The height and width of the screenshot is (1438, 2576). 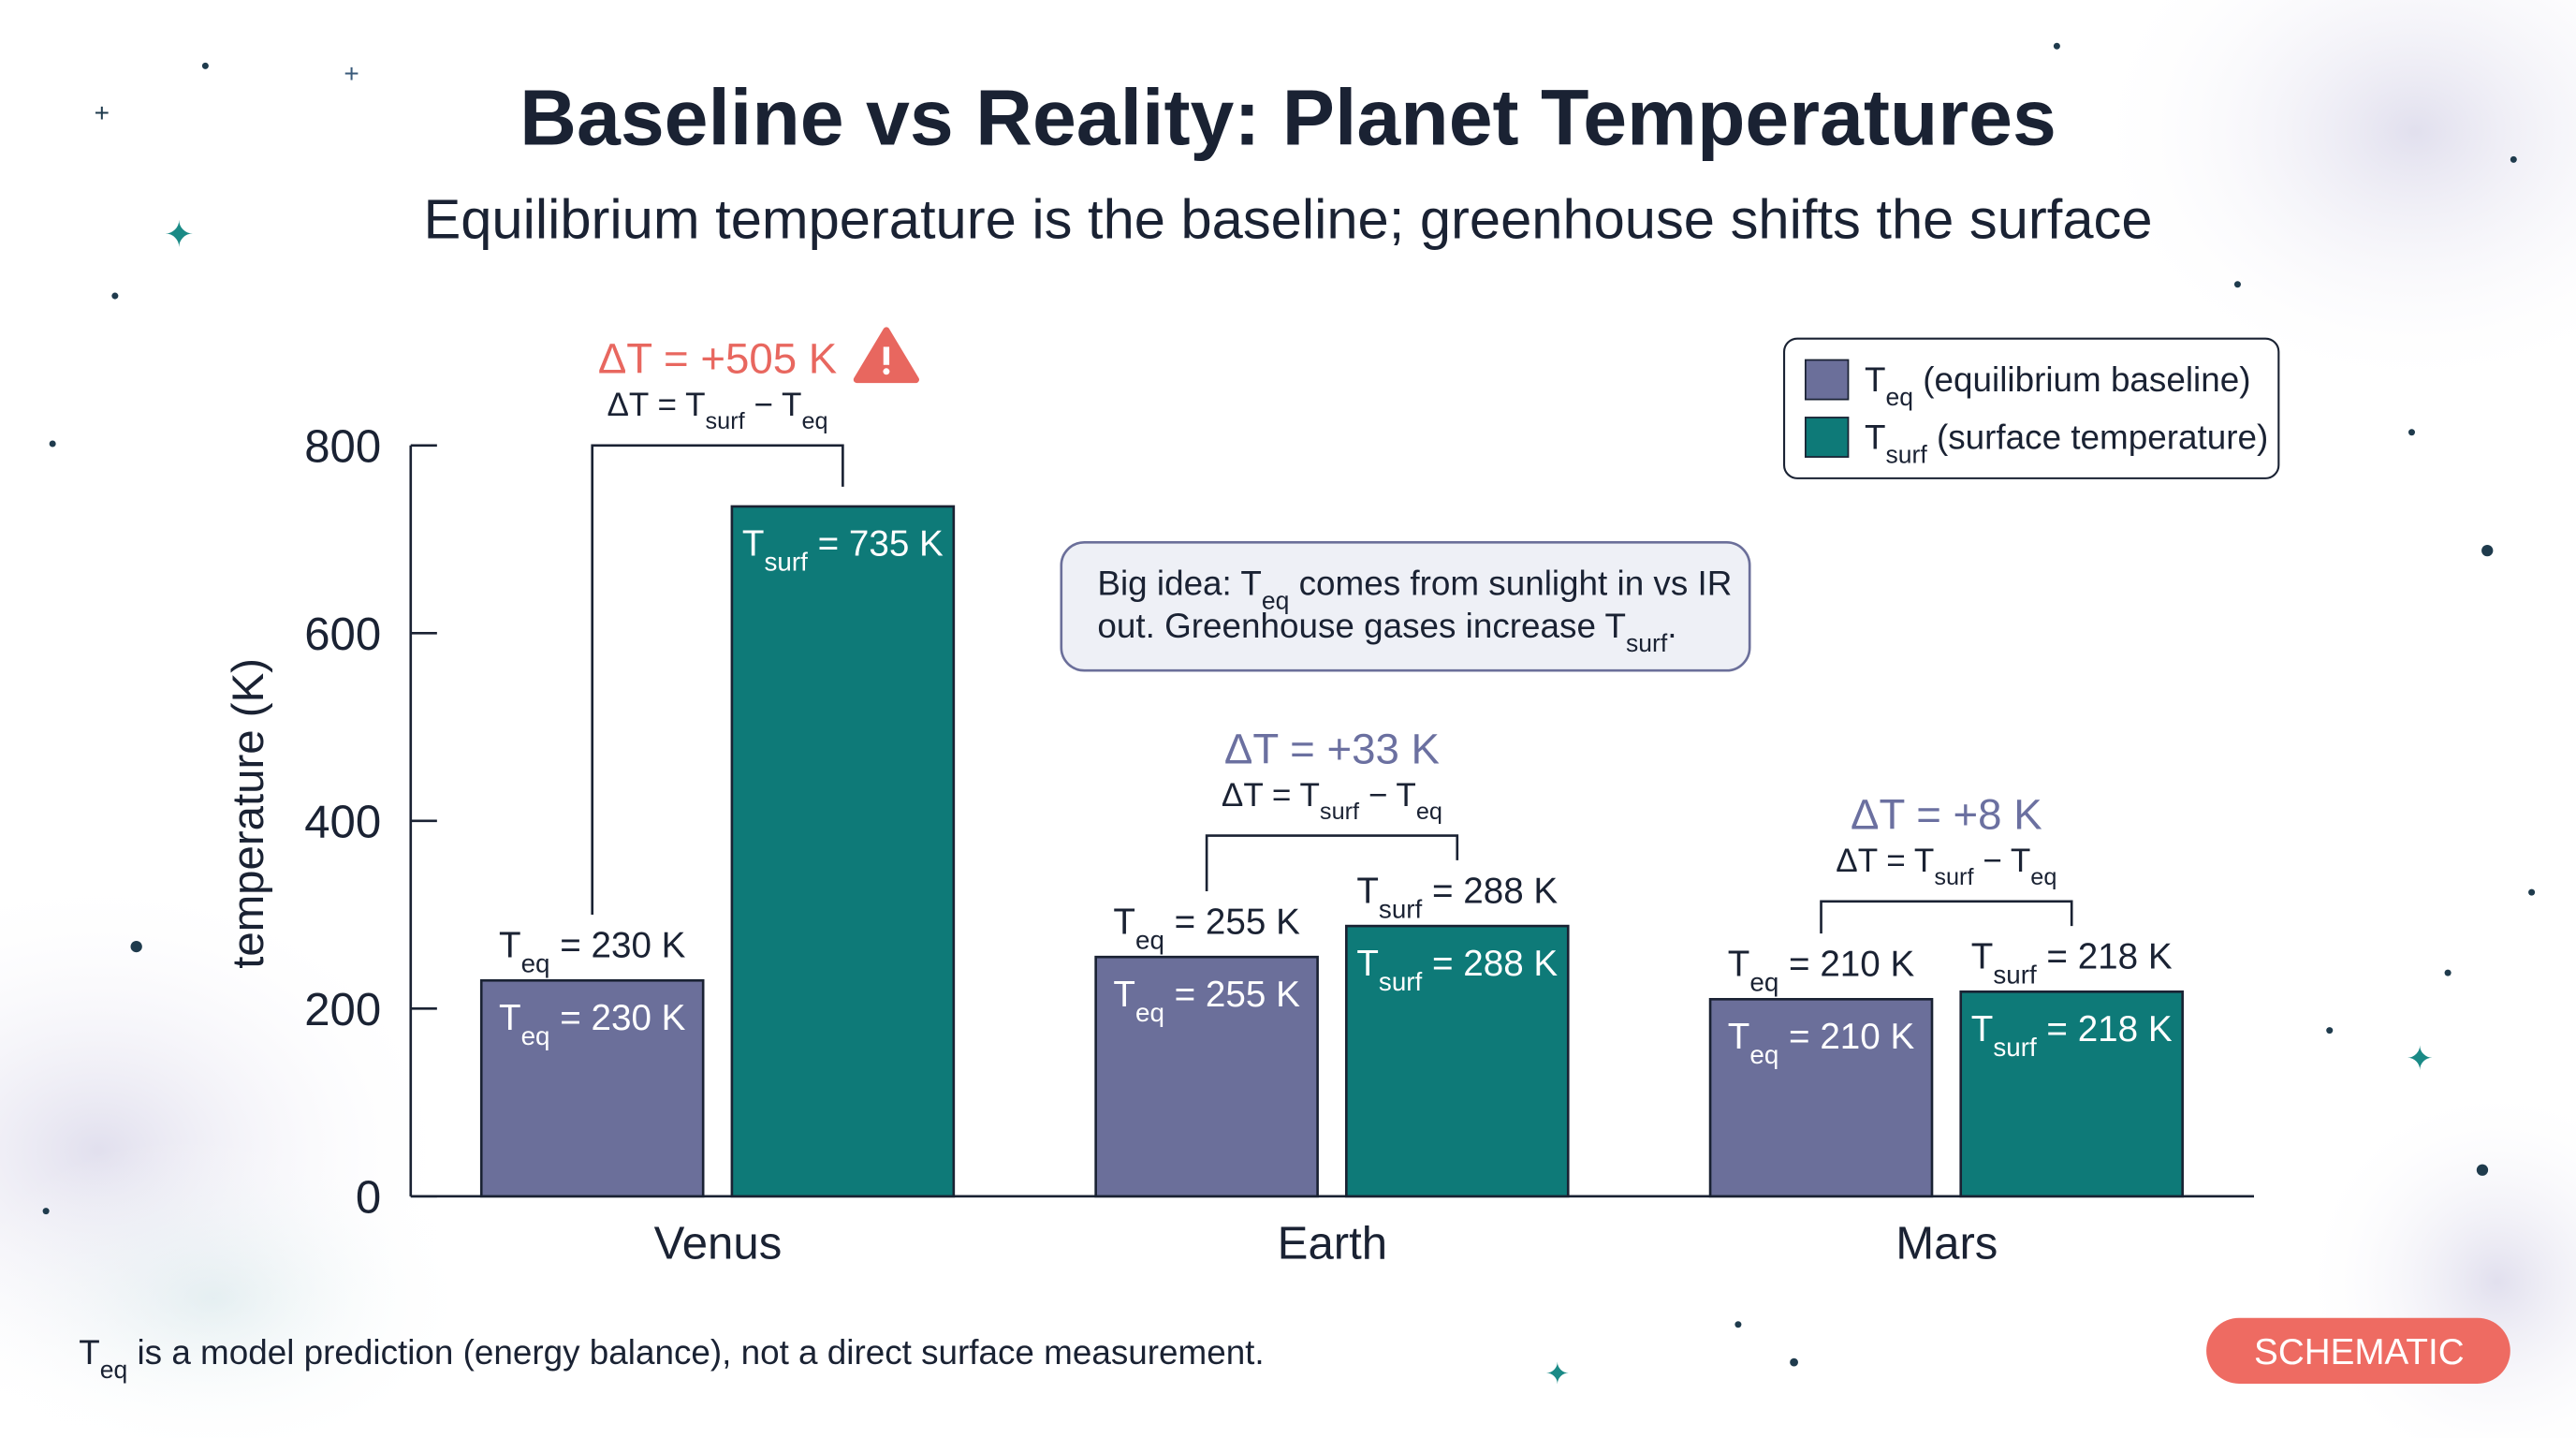 What do you see at coordinates (2072, 963) in the screenshot?
I see `bar-top-label: Tsurf = 218 K` at bounding box center [2072, 963].